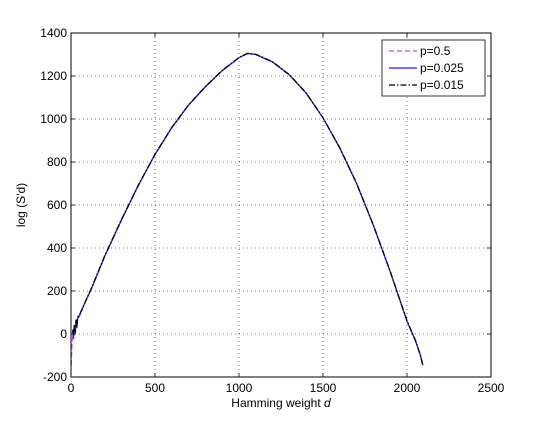  I want to click on x-tick-label: 2500, so click(491, 388).